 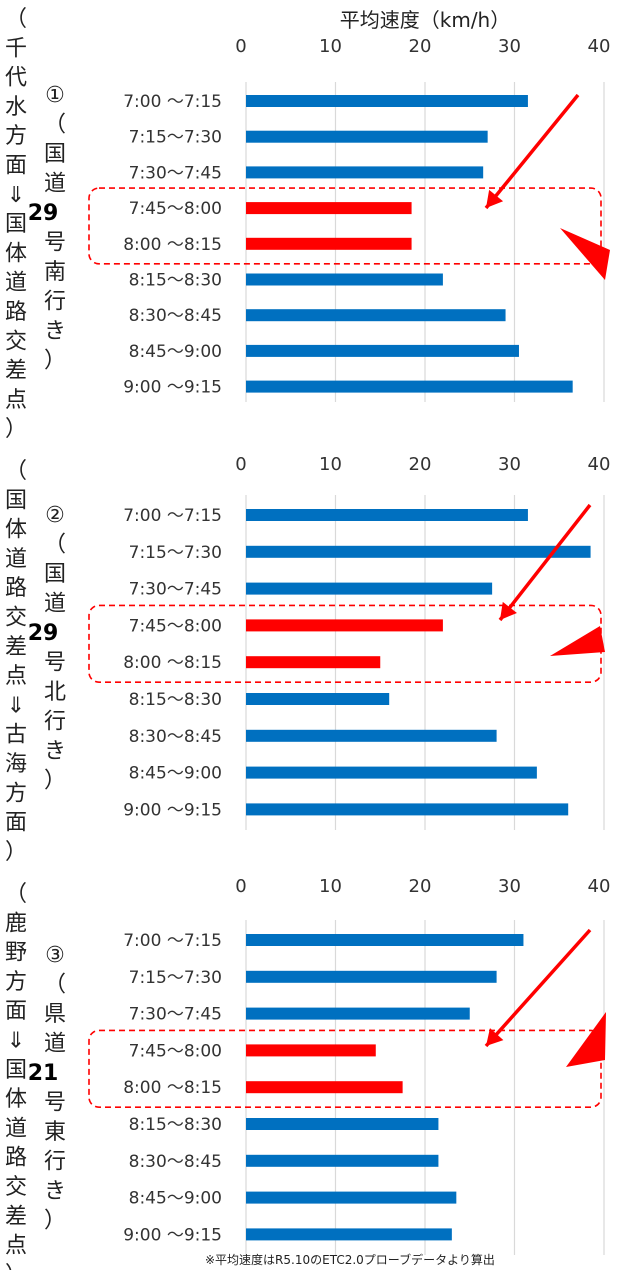 I want to click on route-label-char: ①, so click(x=55, y=95).